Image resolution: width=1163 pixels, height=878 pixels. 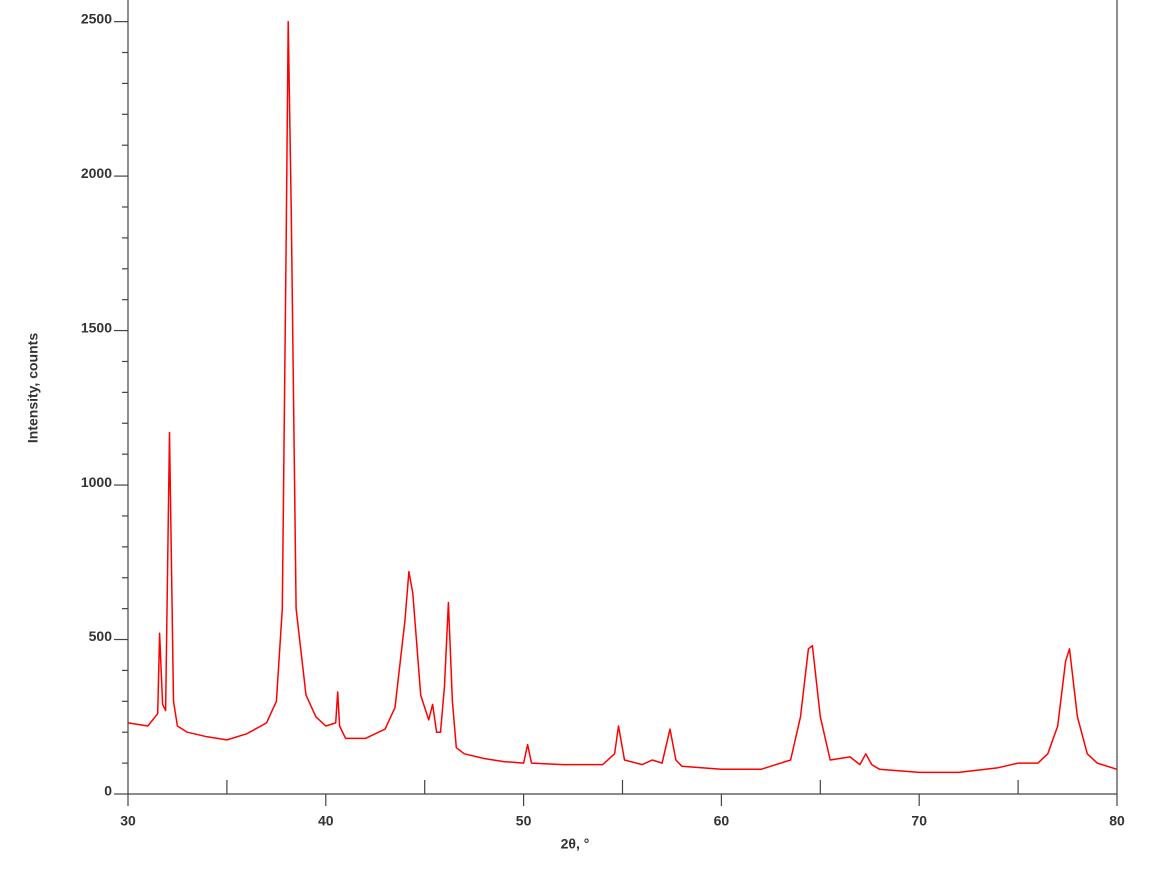 What do you see at coordinates (96, 482) in the screenshot?
I see `y-tick-label: 1000` at bounding box center [96, 482].